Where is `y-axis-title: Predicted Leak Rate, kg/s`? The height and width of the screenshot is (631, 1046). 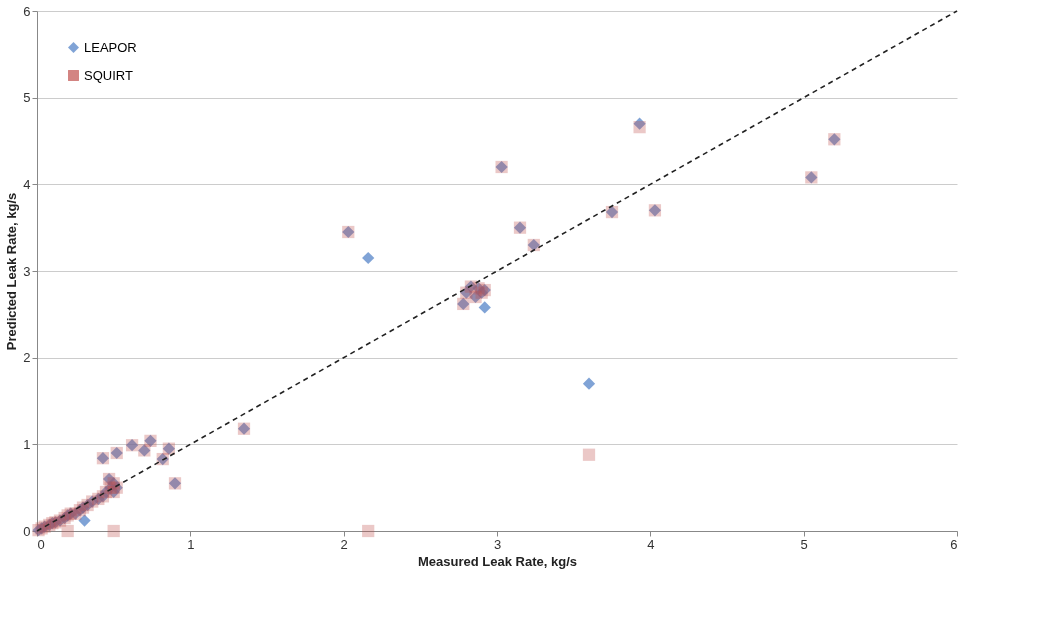 y-axis-title: Predicted Leak Rate, kg/s is located at coordinates (12, 271).